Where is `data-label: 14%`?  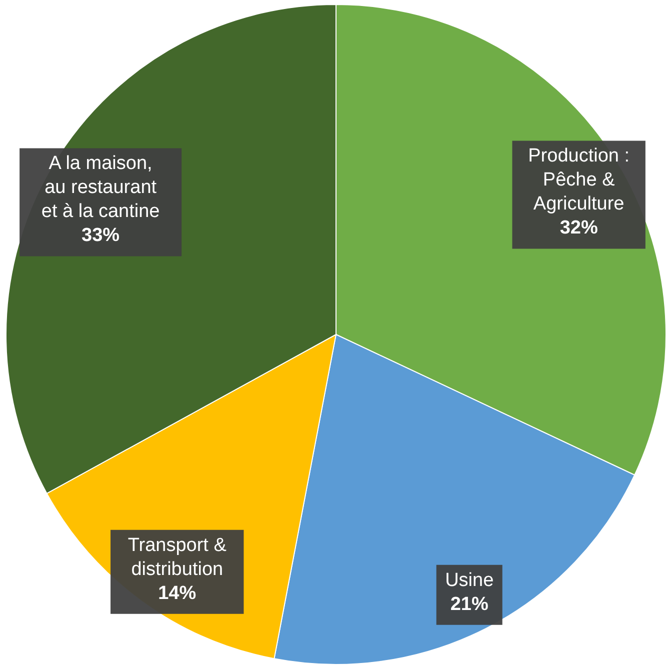
data-label: 14% is located at coordinates (177, 593).